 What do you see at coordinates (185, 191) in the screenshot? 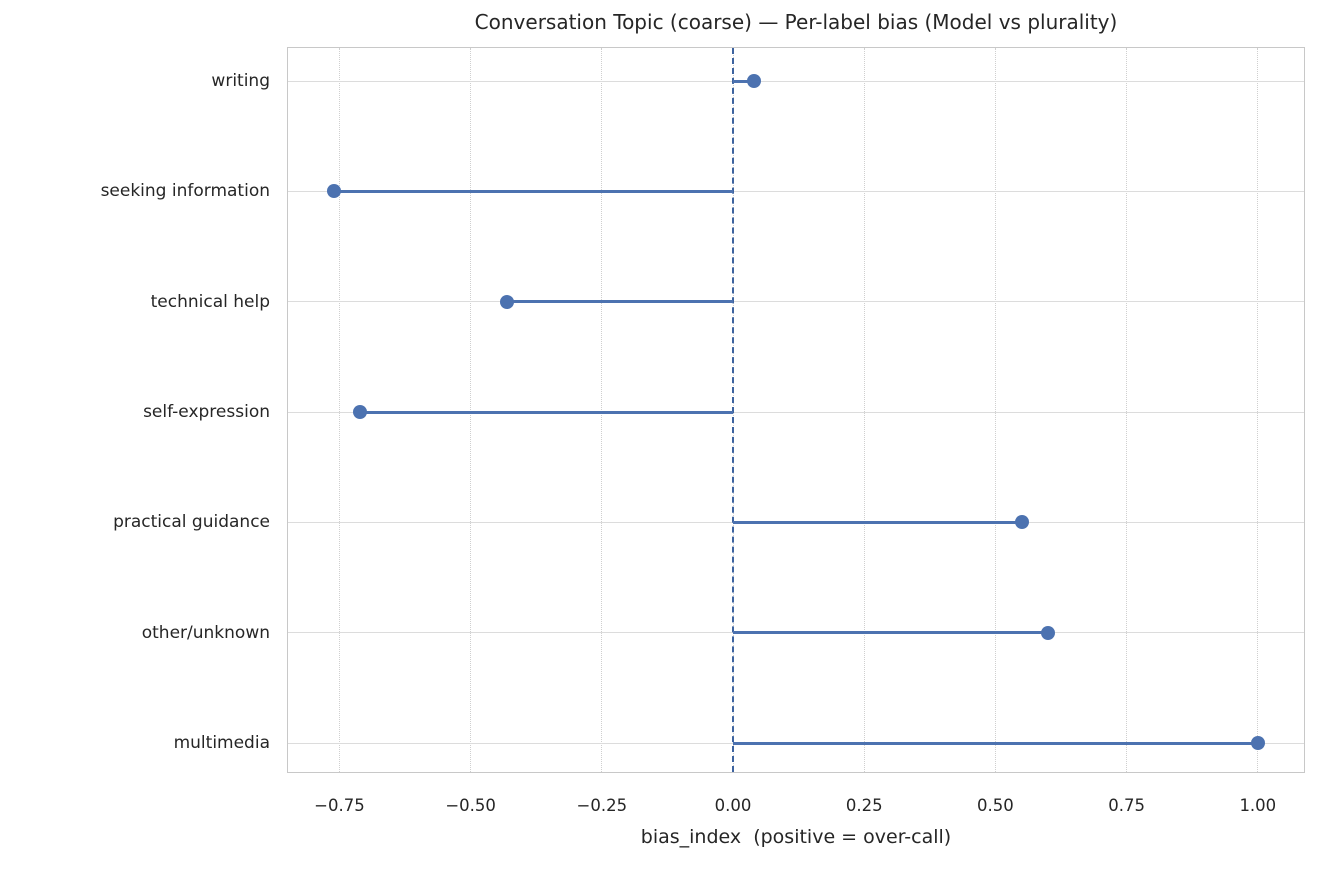
I see `y-tick-label: seeking information` at bounding box center [185, 191].